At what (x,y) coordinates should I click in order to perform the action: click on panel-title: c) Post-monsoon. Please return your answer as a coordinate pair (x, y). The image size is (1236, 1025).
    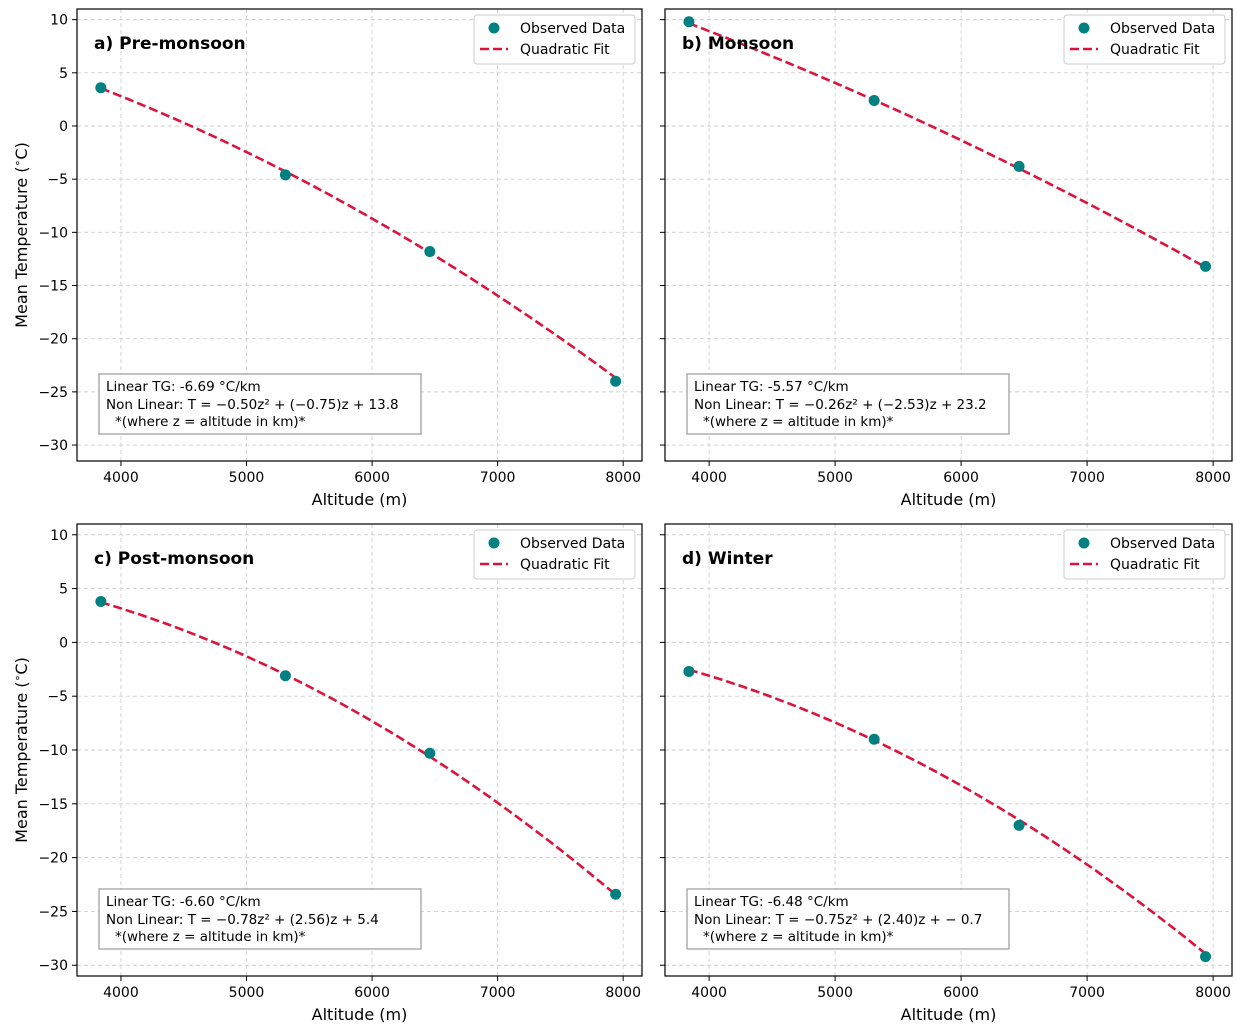
    Looking at the image, I should click on (174, 559).